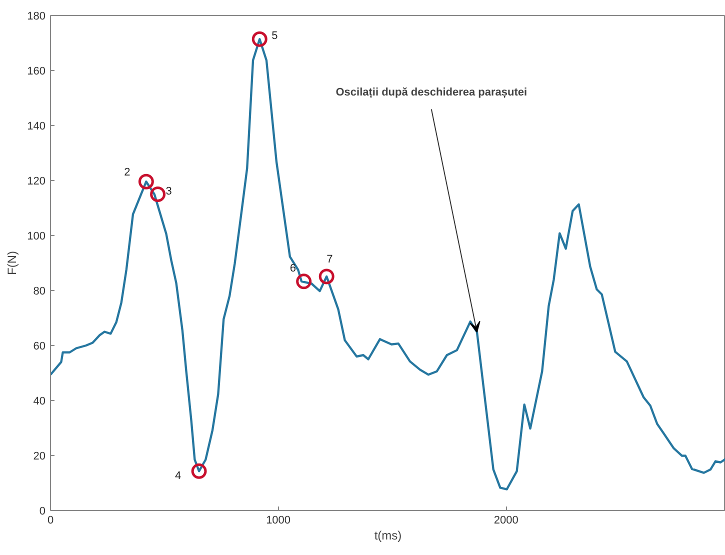  I want to click on y-tick-label: 80, so click(39, 292).